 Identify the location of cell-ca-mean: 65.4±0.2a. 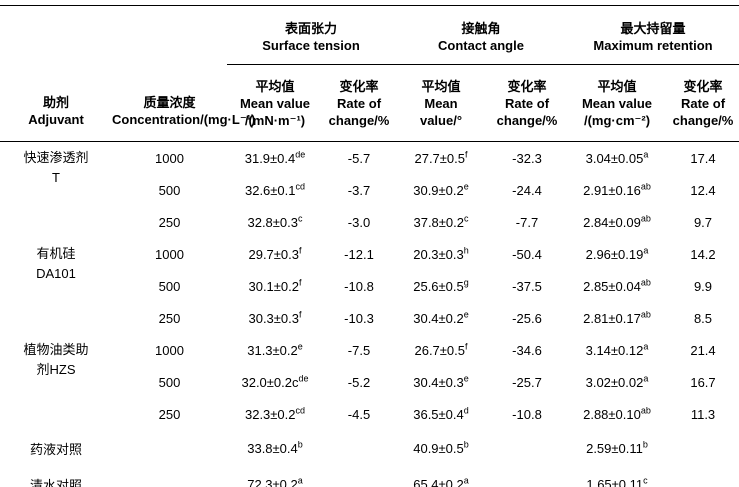
(441, 476).